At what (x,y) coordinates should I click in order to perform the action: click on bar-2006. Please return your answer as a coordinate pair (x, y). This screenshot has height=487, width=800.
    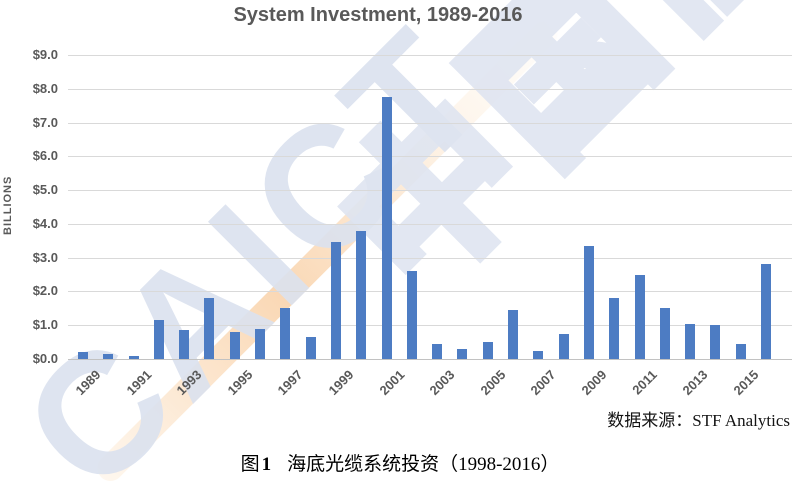
    Looking at the image, I should click on (513, 334).